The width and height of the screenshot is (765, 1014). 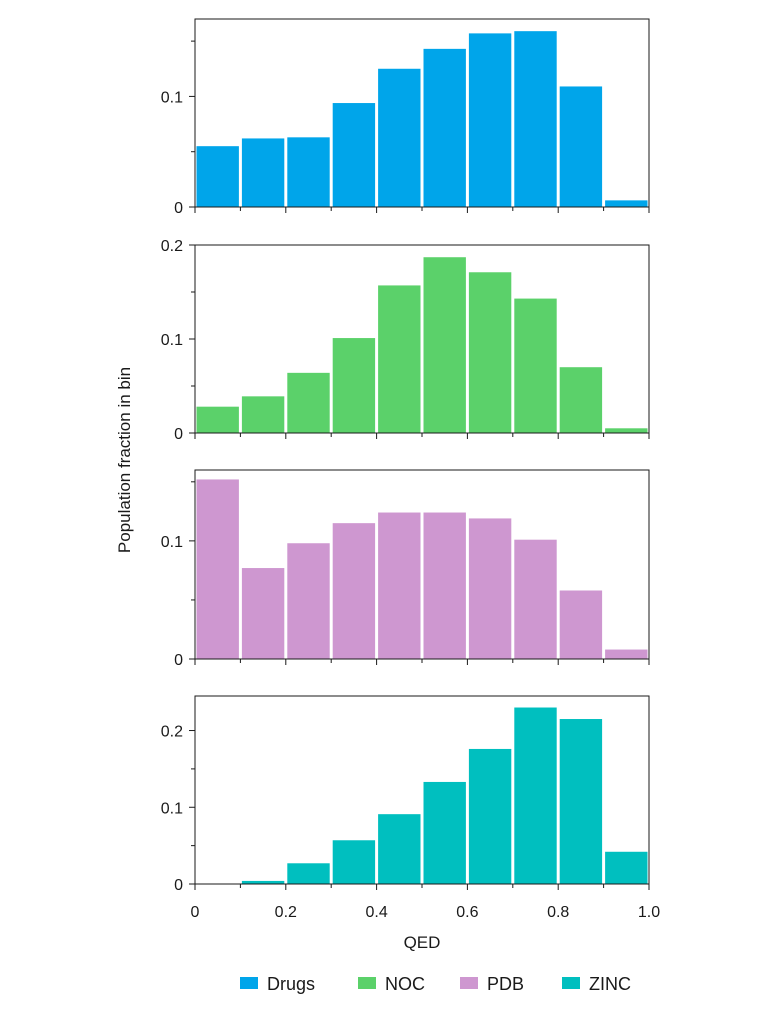 What do you see at coordinates (195, 912) in the screenshot?
I see `x-tick-label: 0` at bounding box center [195, 912].